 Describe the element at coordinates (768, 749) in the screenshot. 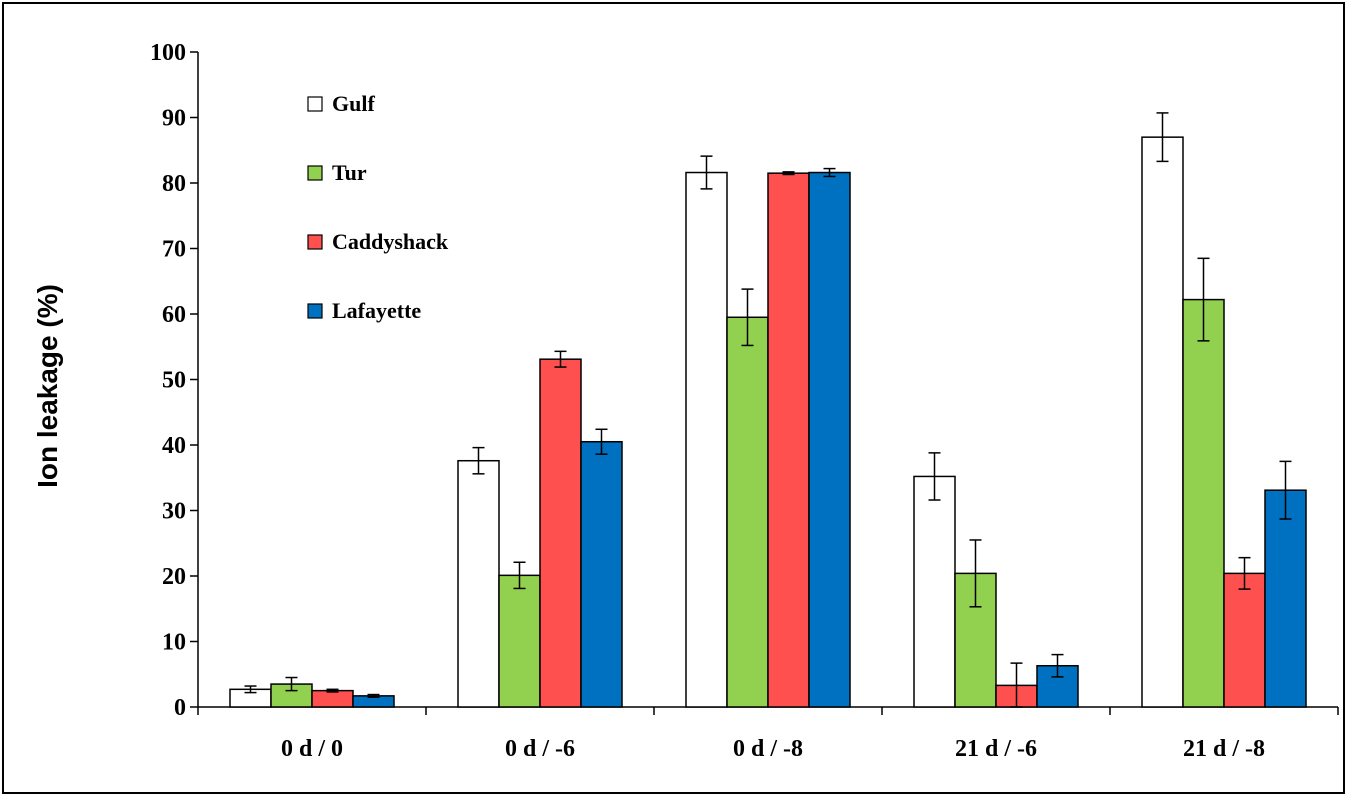

I see `x-tick-label: 0 d / -8` at that location.